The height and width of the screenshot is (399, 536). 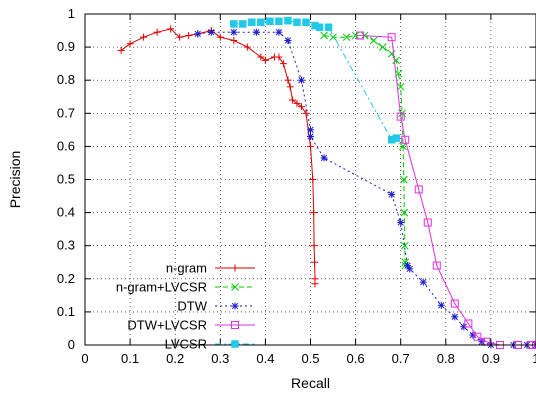 What do you see at coordinates (66, 311) in the screenshot?
I see `y-tick-label: 0.1` at bounding box center [66, 311].